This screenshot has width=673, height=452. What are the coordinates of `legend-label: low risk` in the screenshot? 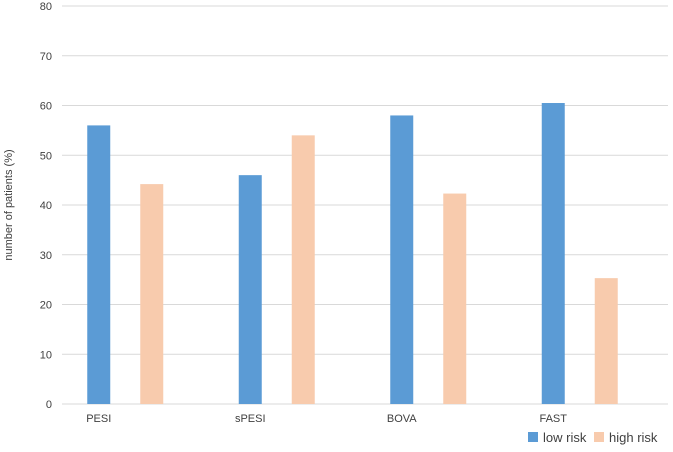 It's located at (565, 437).